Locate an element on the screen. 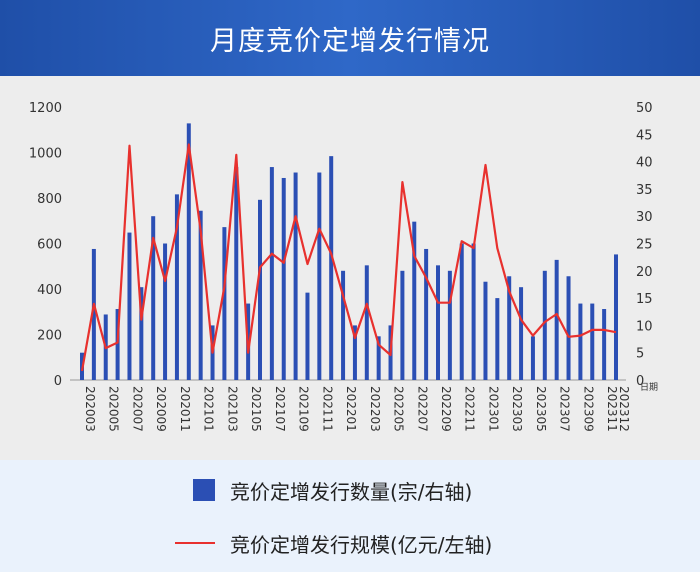 Image resolution: width=700 pixels, height=572 pixels. y-left-tick-label: 400 is located at coordinates (49, 290).